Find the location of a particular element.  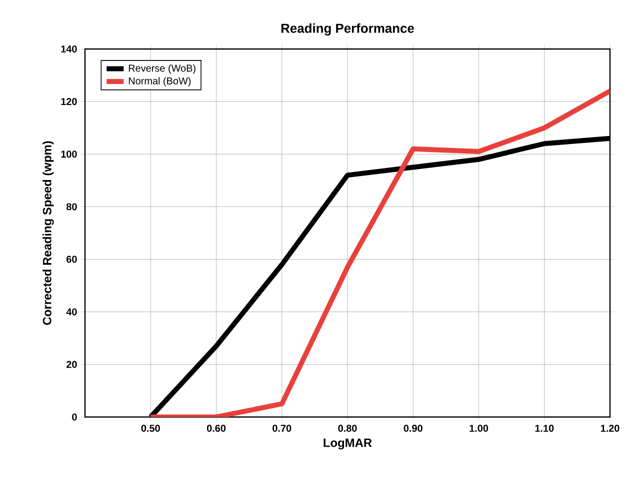

x-axis-title: LogMAR is located at coordinates (348, 444).